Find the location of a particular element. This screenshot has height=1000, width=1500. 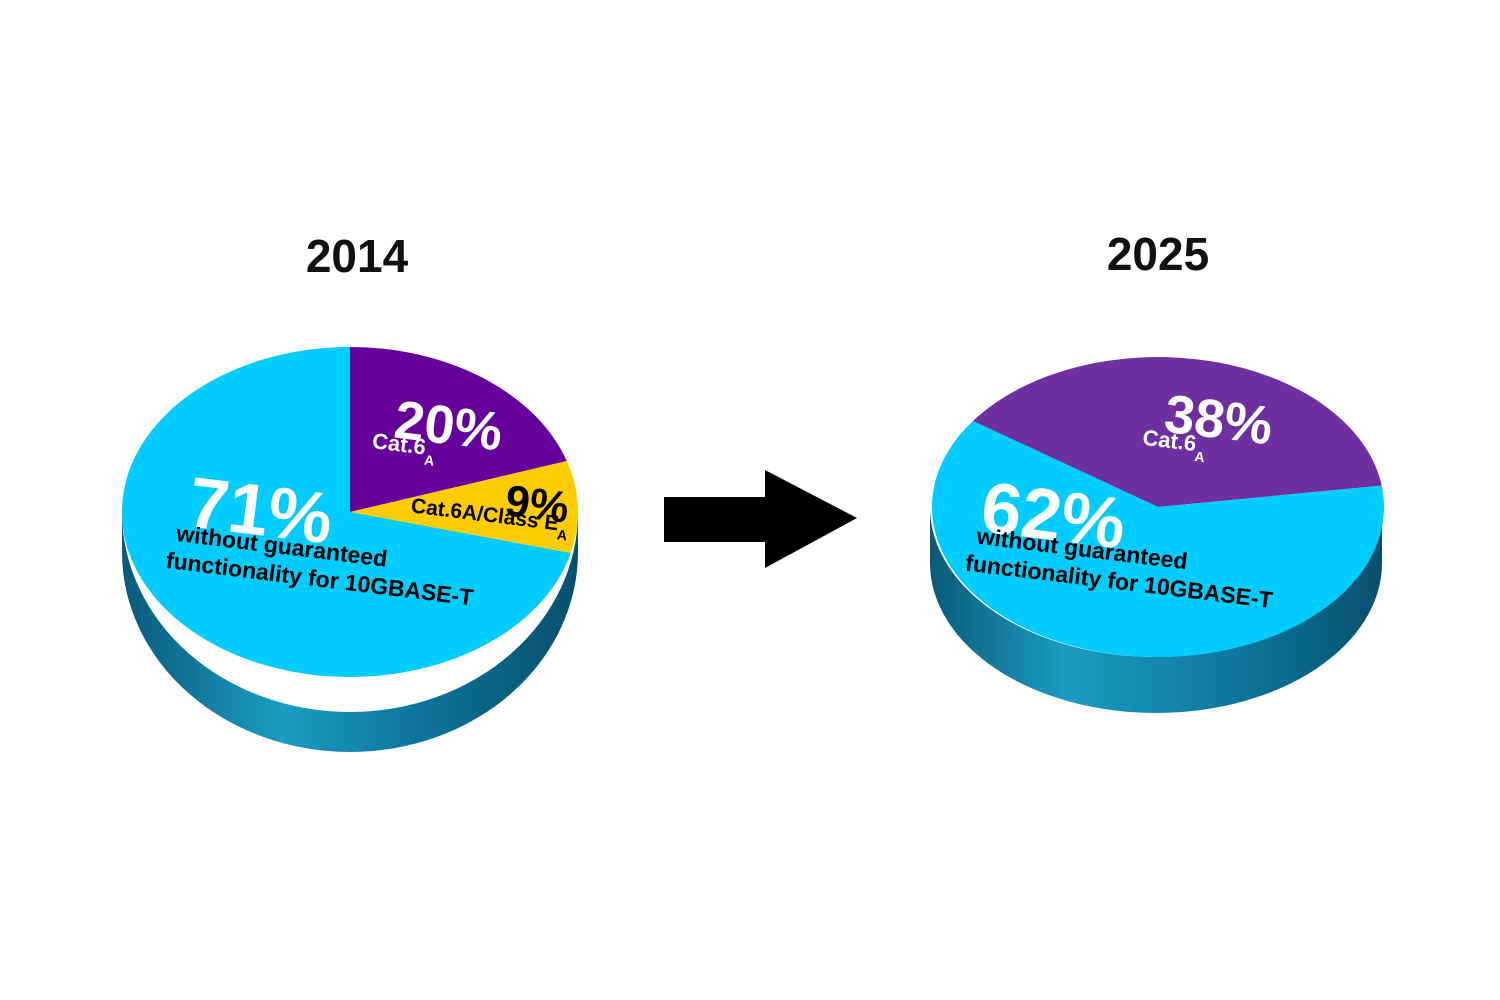

right-arrow-icon is located at coordinates (760, 519).